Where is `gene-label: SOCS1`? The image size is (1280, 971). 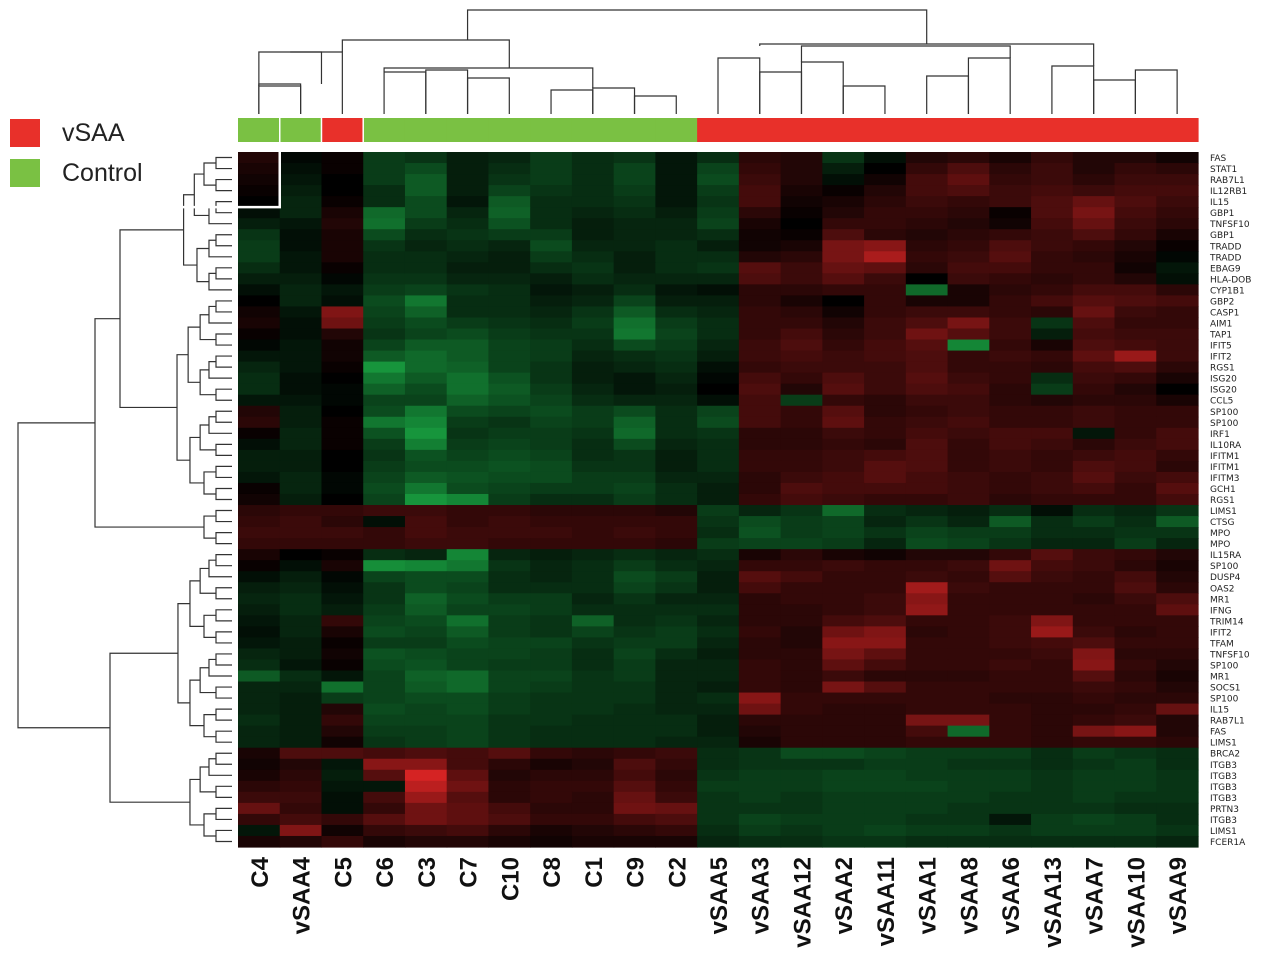
gene-label: SOCS1 is located at coordinates (1225, 689).